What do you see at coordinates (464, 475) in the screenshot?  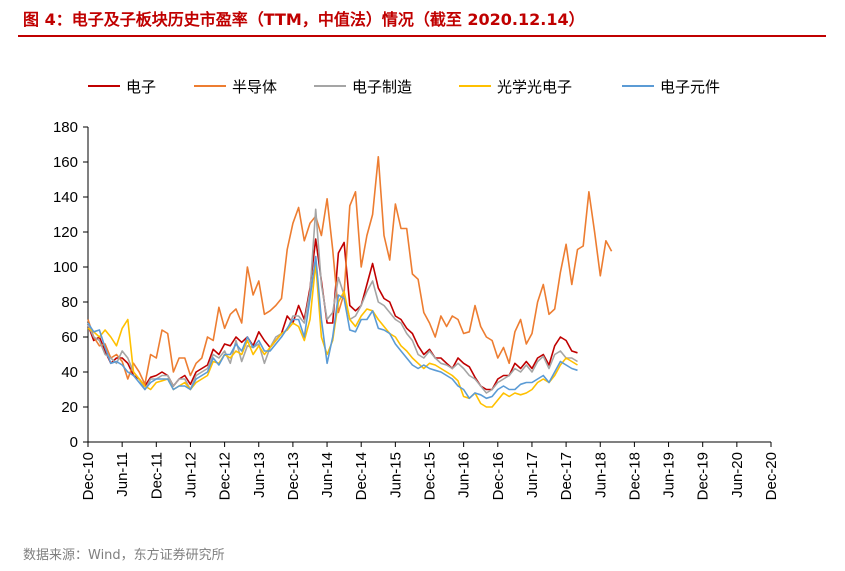 I see `x-tick-label: Jun-16` at bounding box center [464, 475].